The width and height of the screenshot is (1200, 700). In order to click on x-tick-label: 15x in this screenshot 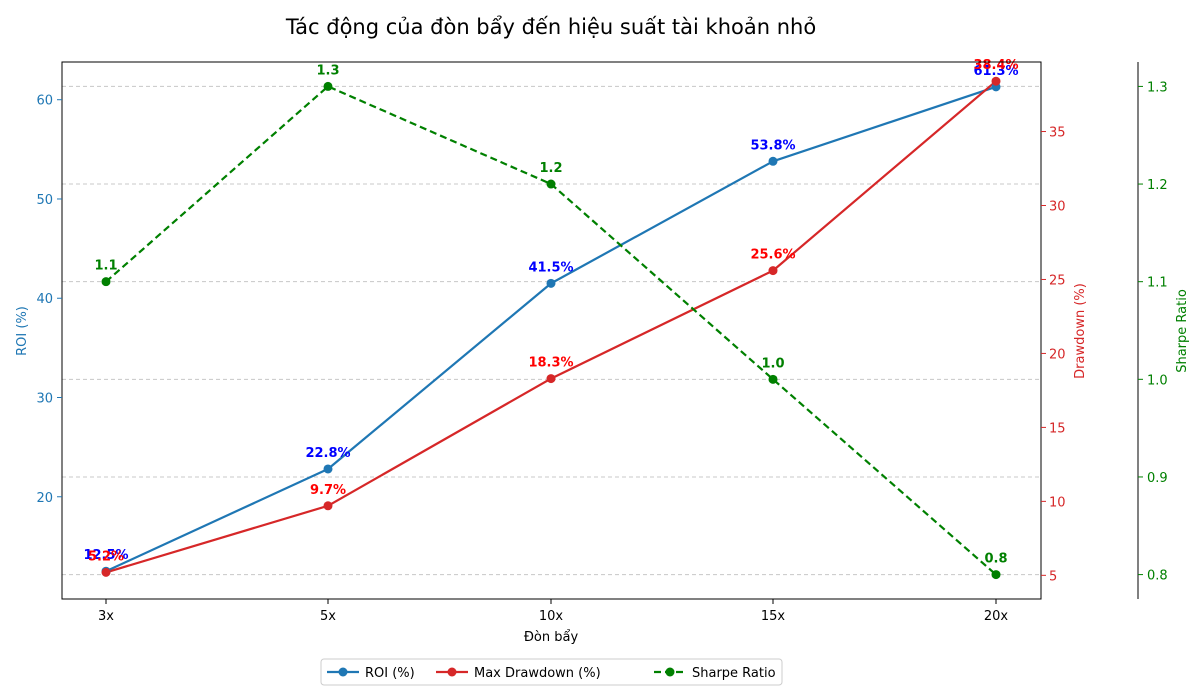, I will do `click(773, 616)`.